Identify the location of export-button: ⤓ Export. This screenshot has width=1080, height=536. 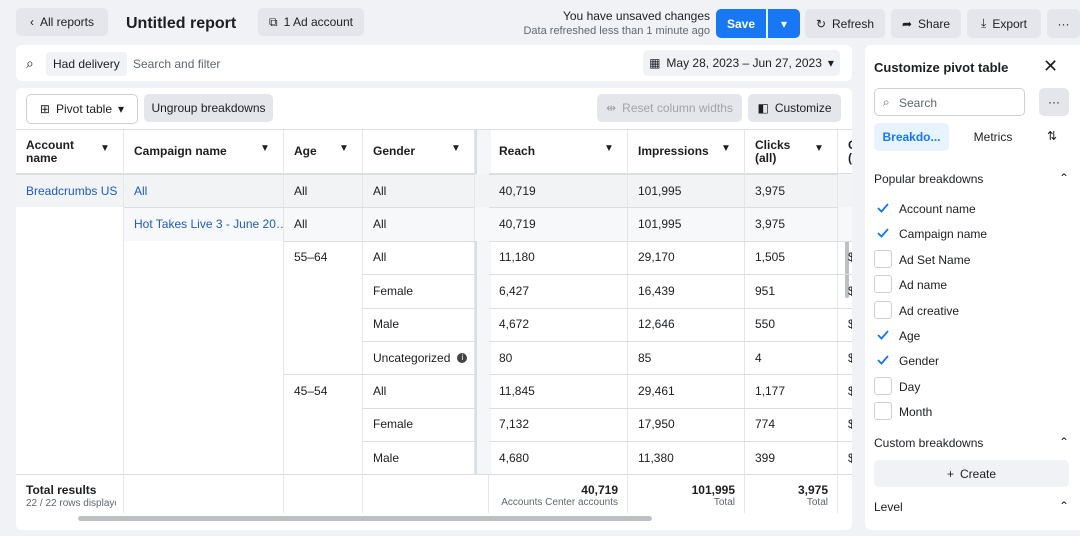
(1004, 23).